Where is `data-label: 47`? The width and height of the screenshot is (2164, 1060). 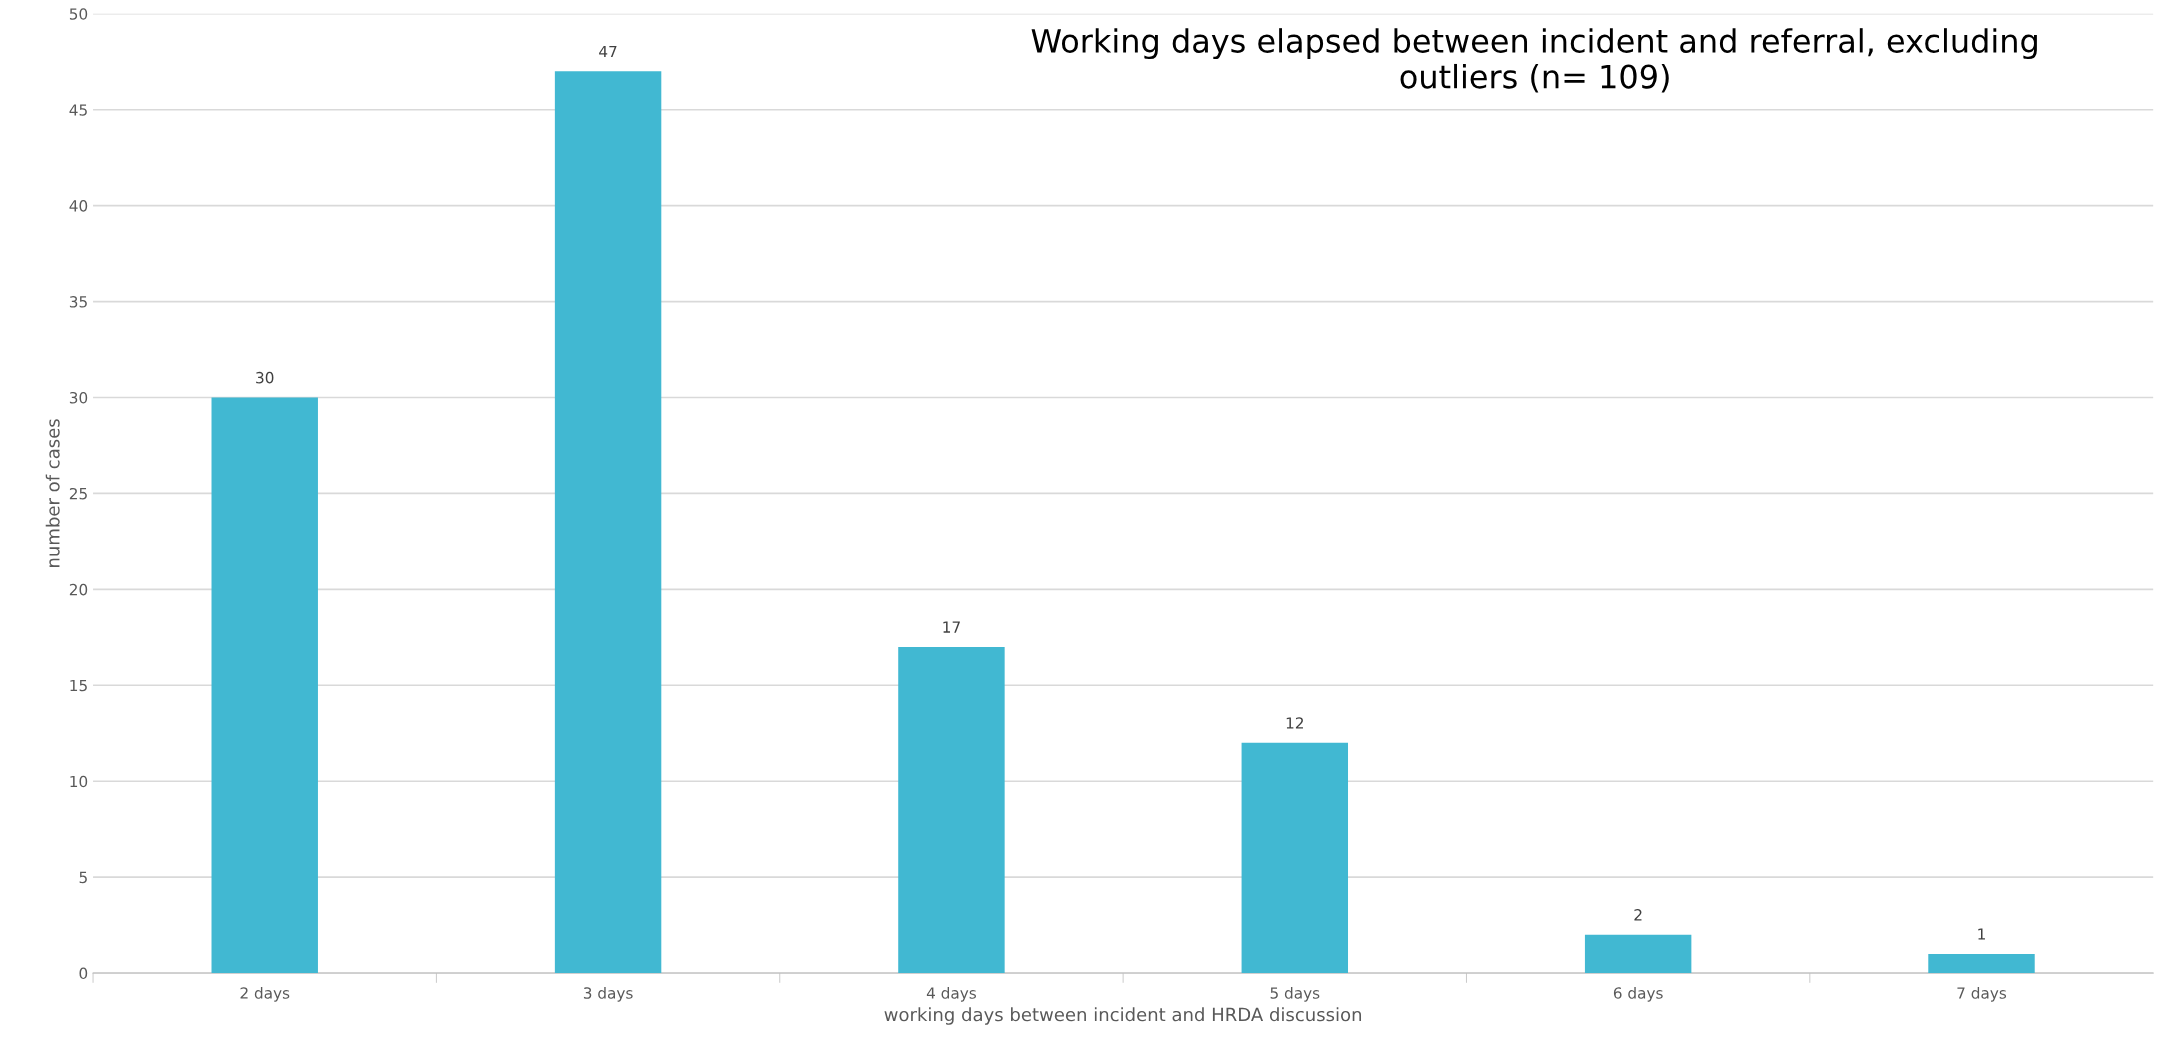
data-label: 47 is located at coordinates (608, 51).